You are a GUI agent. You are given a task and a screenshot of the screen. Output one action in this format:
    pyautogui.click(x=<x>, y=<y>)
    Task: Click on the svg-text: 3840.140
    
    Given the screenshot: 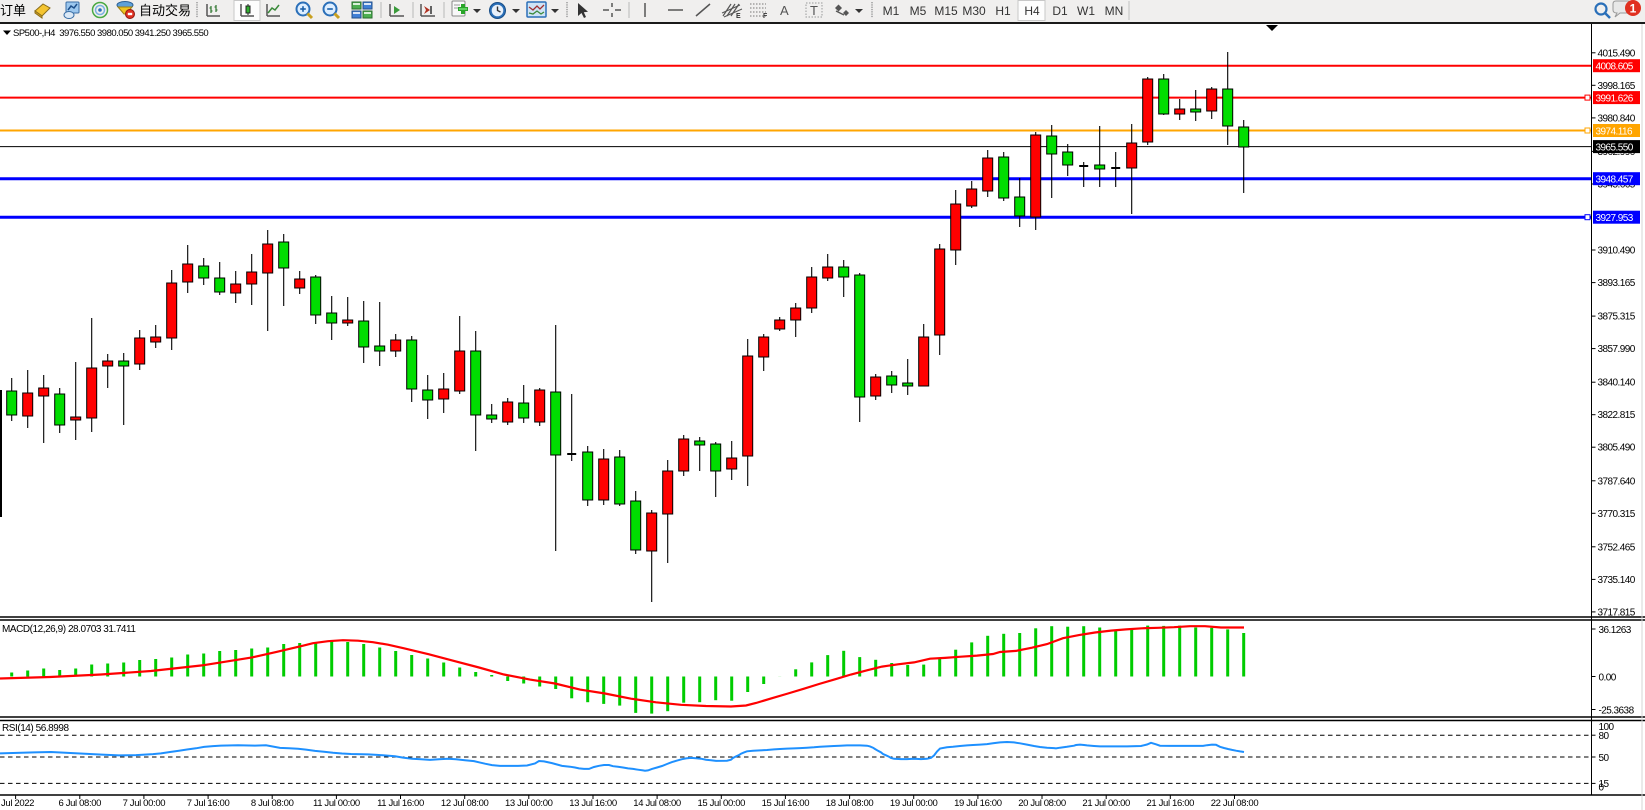 What is the action you would take?
    pyautogui.click(x=1617, y=383)
    